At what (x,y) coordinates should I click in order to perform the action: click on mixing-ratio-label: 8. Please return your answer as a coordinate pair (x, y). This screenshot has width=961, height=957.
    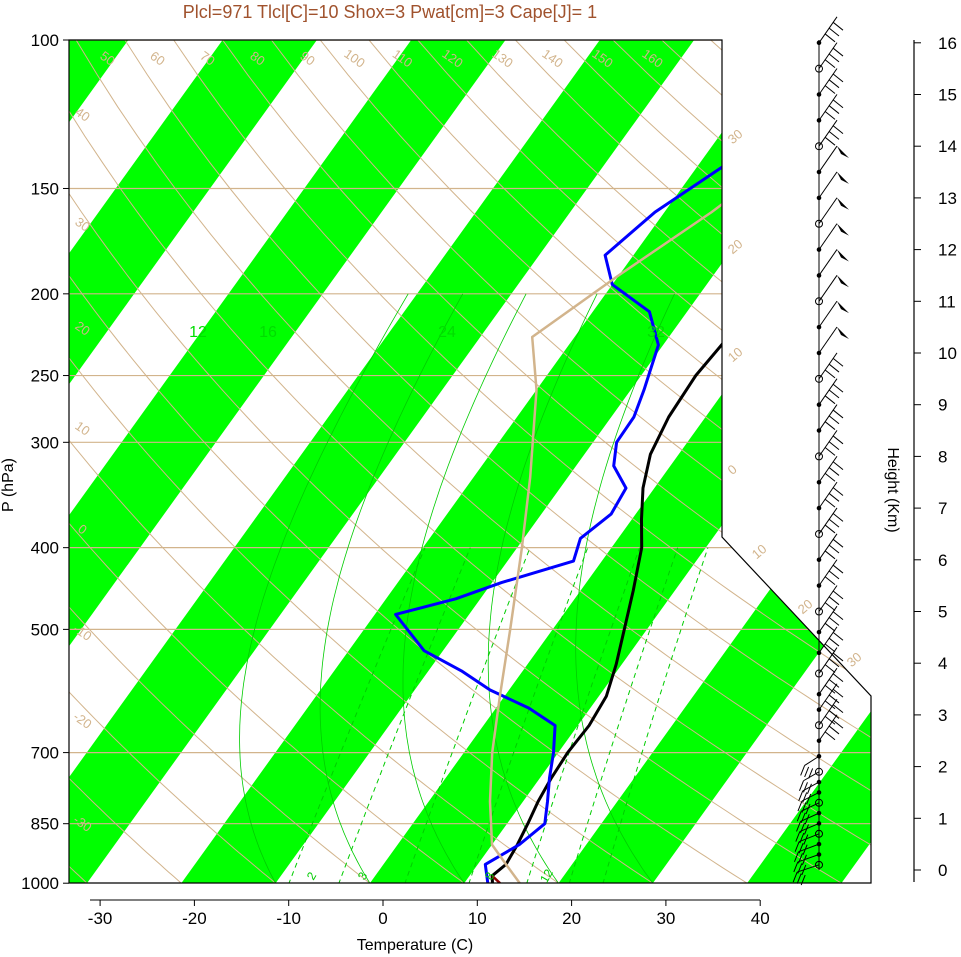
    Looking at the image, I should click on (490, 875).